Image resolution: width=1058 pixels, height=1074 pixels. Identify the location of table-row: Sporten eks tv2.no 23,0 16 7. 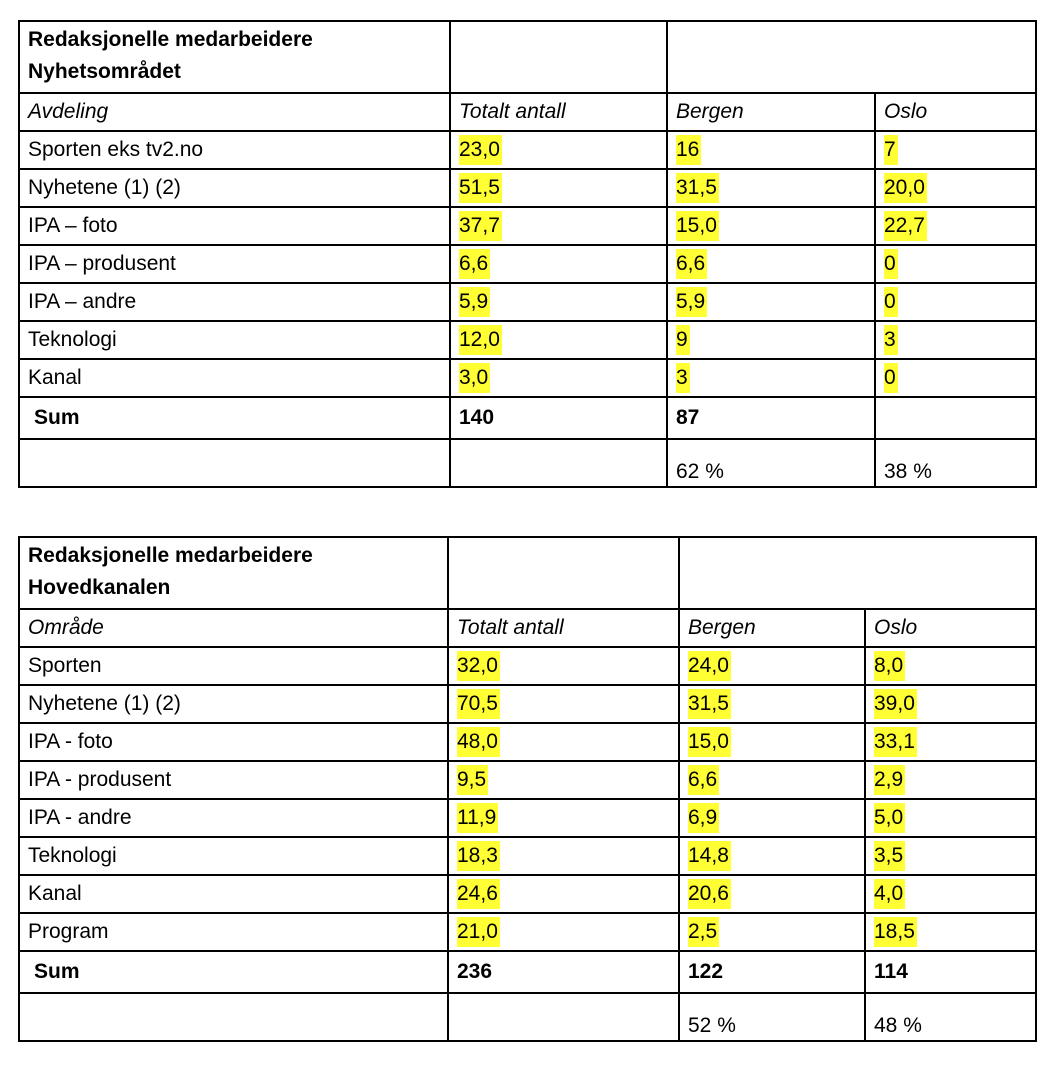
(527, 150).